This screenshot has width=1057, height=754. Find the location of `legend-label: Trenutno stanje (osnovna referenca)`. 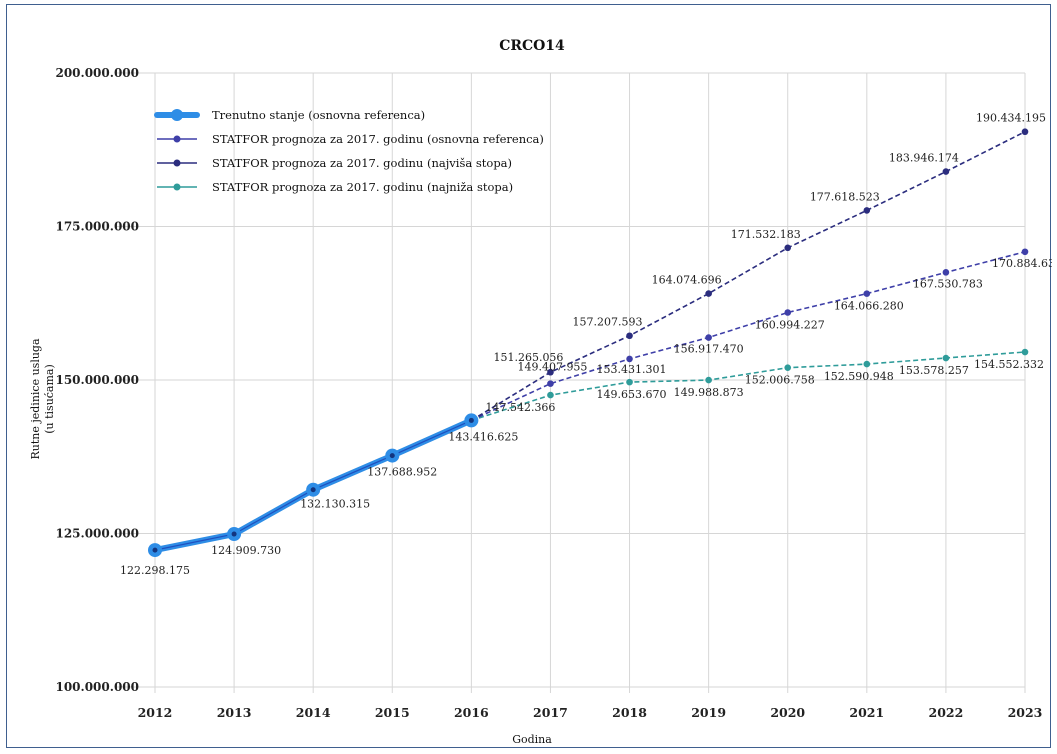

legend-label: Trenutno stanje (osnovna referenca) is located at coordinates (318, 115).